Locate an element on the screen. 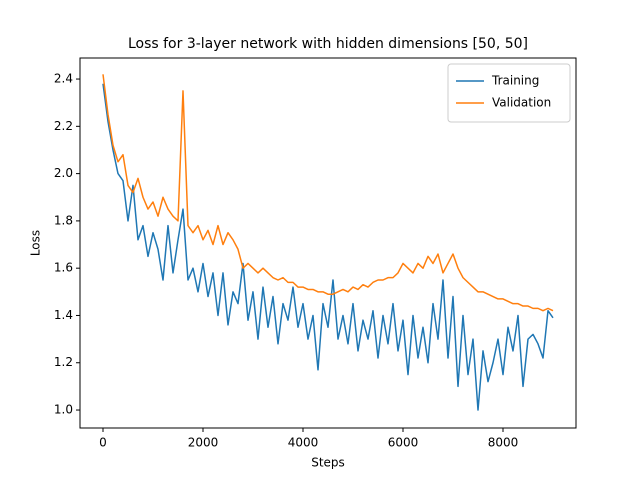 The width and height of the screenshot is (640, 480). x-tick-label: 8000 is located at coordinates (503, 443).